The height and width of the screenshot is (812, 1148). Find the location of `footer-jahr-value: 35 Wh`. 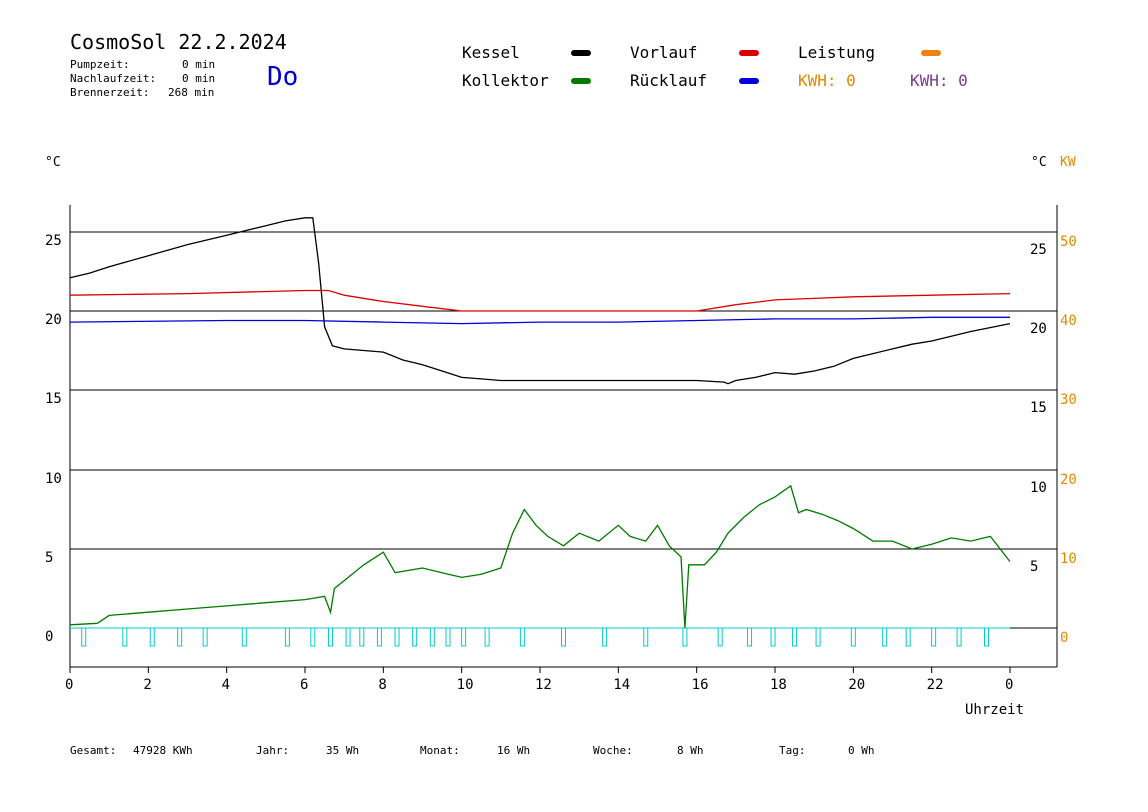

footer-jahr-value: 35 Wh is located at coordinates (343, 750).